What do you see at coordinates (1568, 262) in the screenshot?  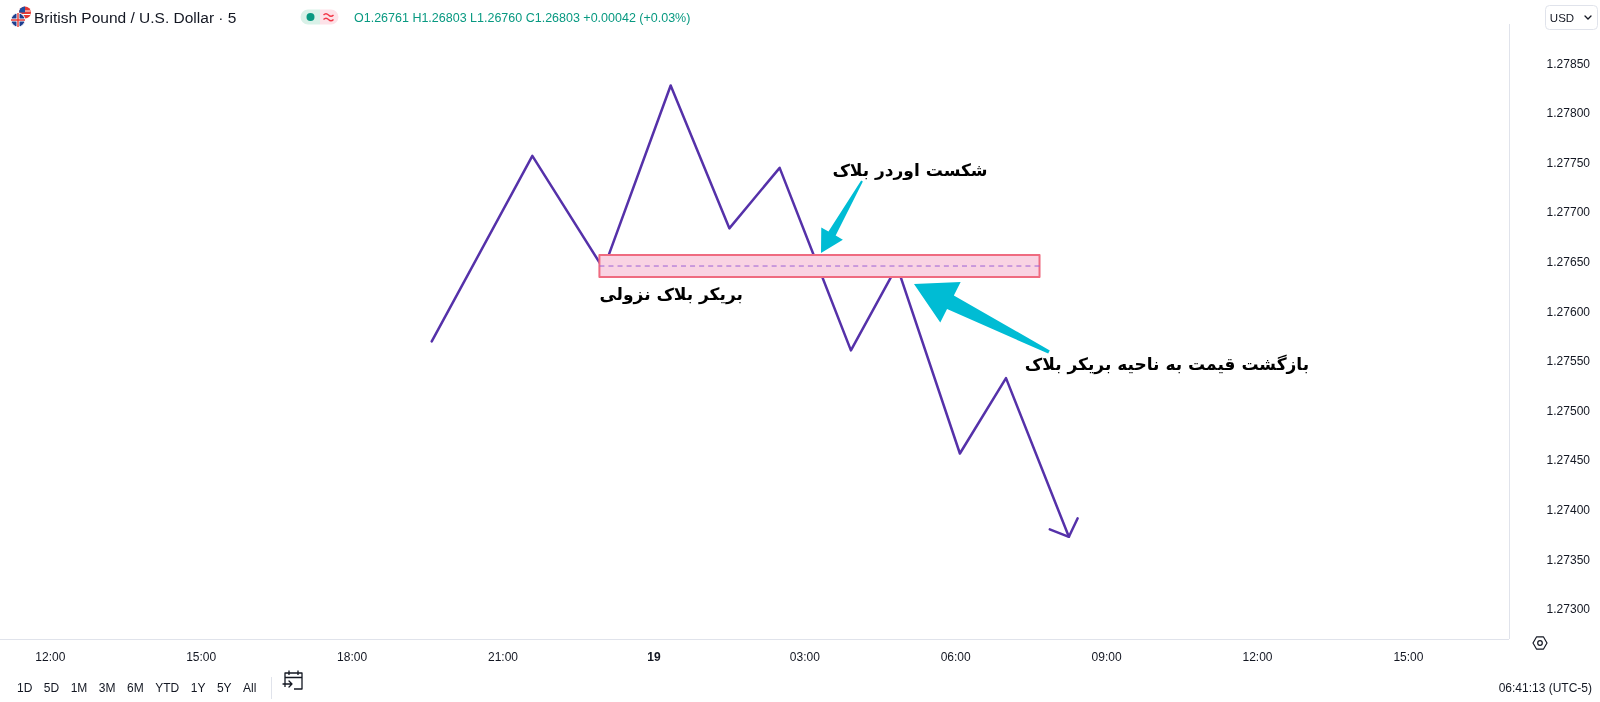 I see `y-tick-label: 1.27650` at bounding box center [1568, 262].